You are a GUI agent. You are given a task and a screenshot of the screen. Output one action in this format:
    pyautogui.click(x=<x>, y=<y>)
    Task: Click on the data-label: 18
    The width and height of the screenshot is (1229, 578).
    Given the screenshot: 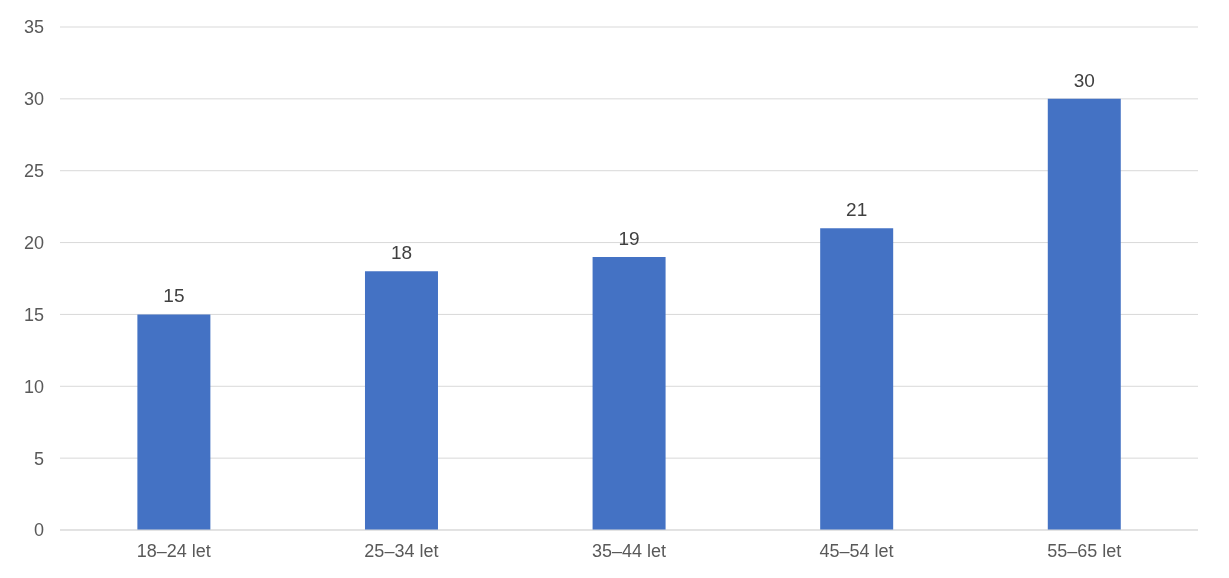 What is the action you would take?
    pyautogui.click(x=401, y=253)
    